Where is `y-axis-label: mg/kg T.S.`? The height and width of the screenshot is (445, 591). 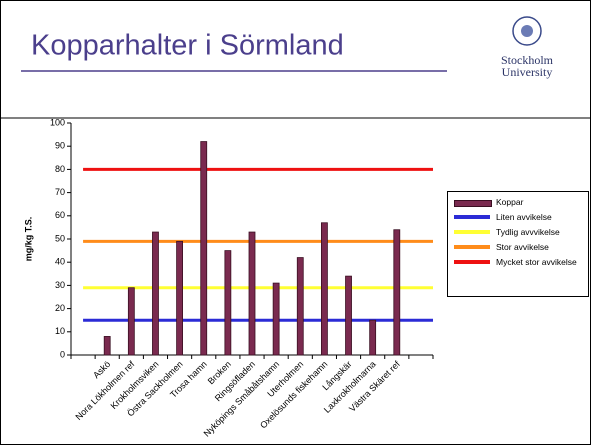 y-axis-label: mg/kg T.S. is located at coordinates (28, 239).